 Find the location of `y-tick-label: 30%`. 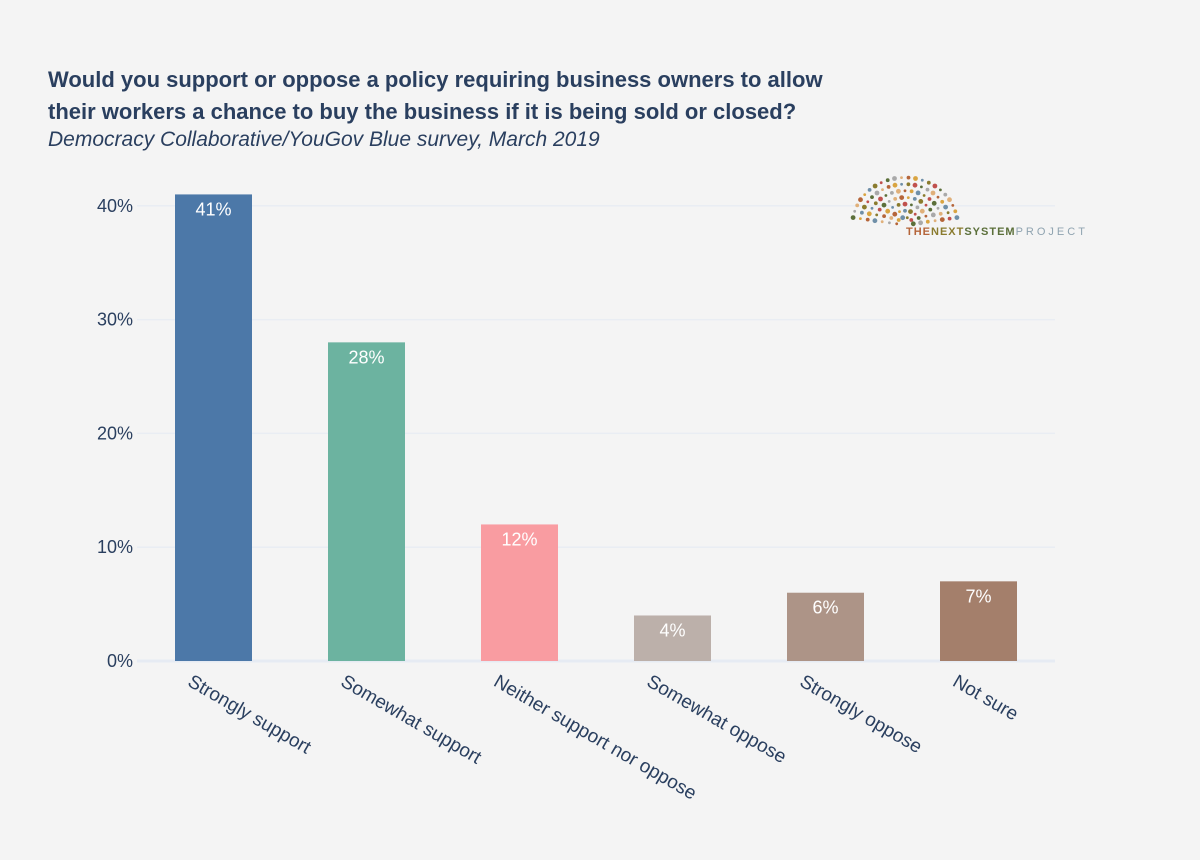

y-tick-label: 30% is located at coordinates (115, 320).